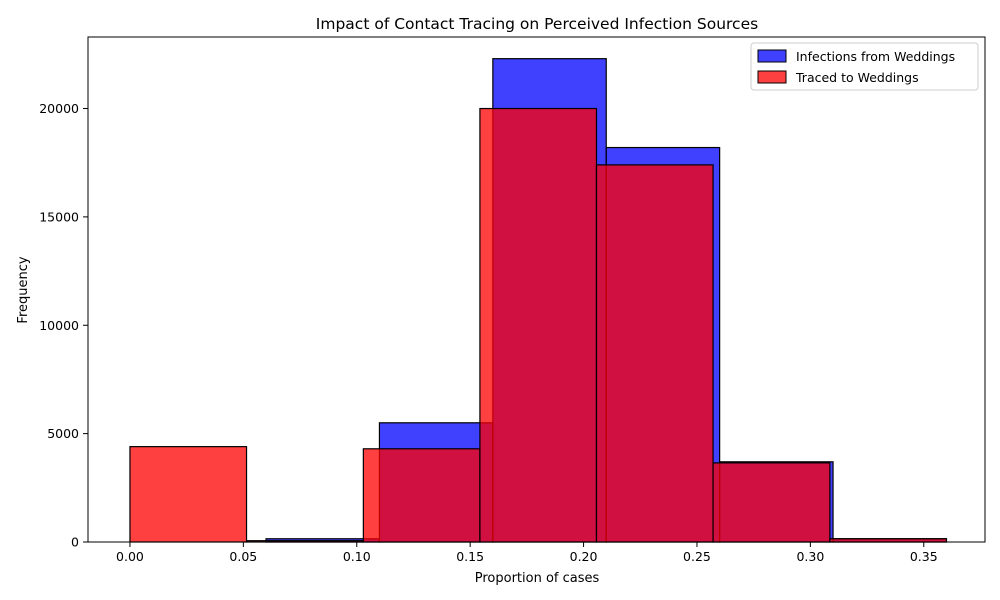  What do you see at coordinates (875, 56) in the screenshot?
I see `legend-label-infections: Infections from Weddings` at bounding box center [875, 56].